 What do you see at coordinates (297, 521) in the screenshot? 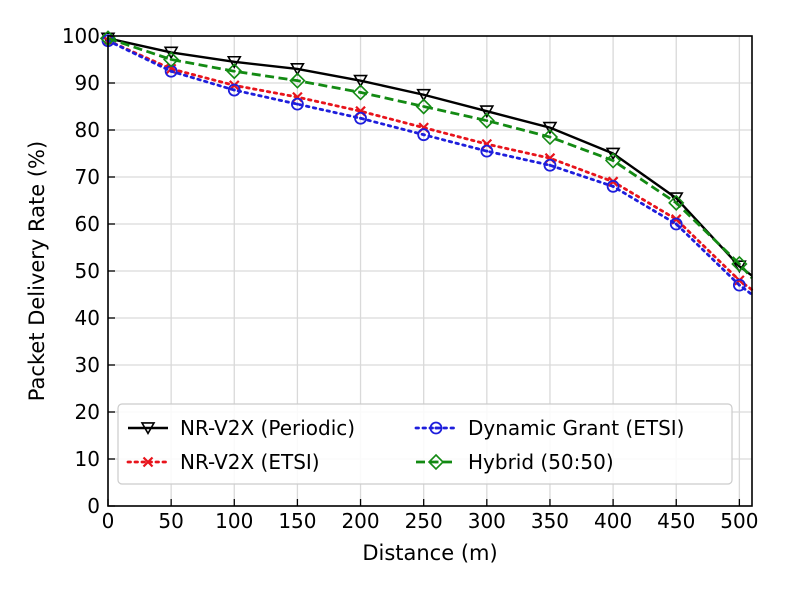
I see `x-tick-label: 150` at bounding box center [297, 521].